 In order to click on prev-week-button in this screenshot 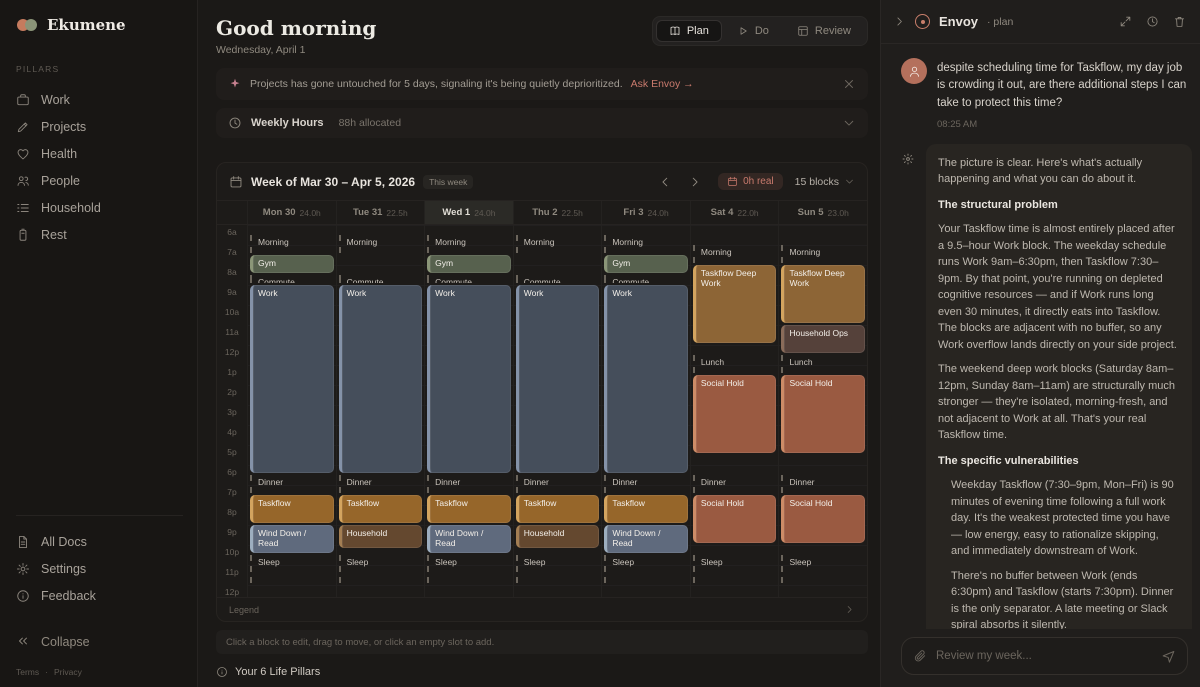, I will do `click(665, 182)`.